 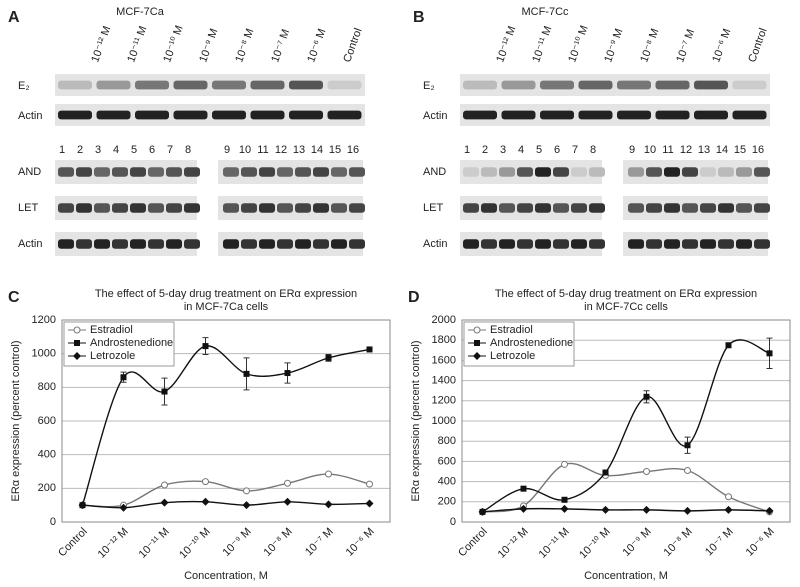 I want to click on row-label: LET, so click(x=28, y=208).